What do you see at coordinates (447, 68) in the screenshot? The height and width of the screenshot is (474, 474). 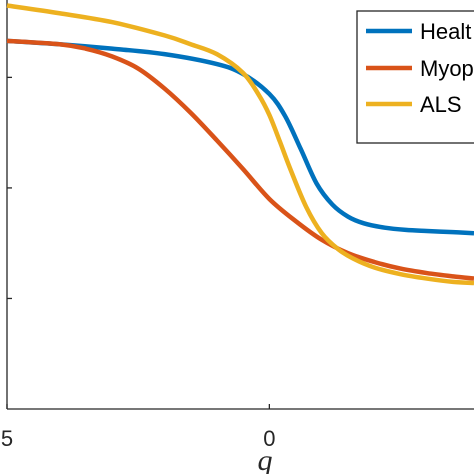 I see `legend-label-myop: Myop` at bounding box center [447, 68].